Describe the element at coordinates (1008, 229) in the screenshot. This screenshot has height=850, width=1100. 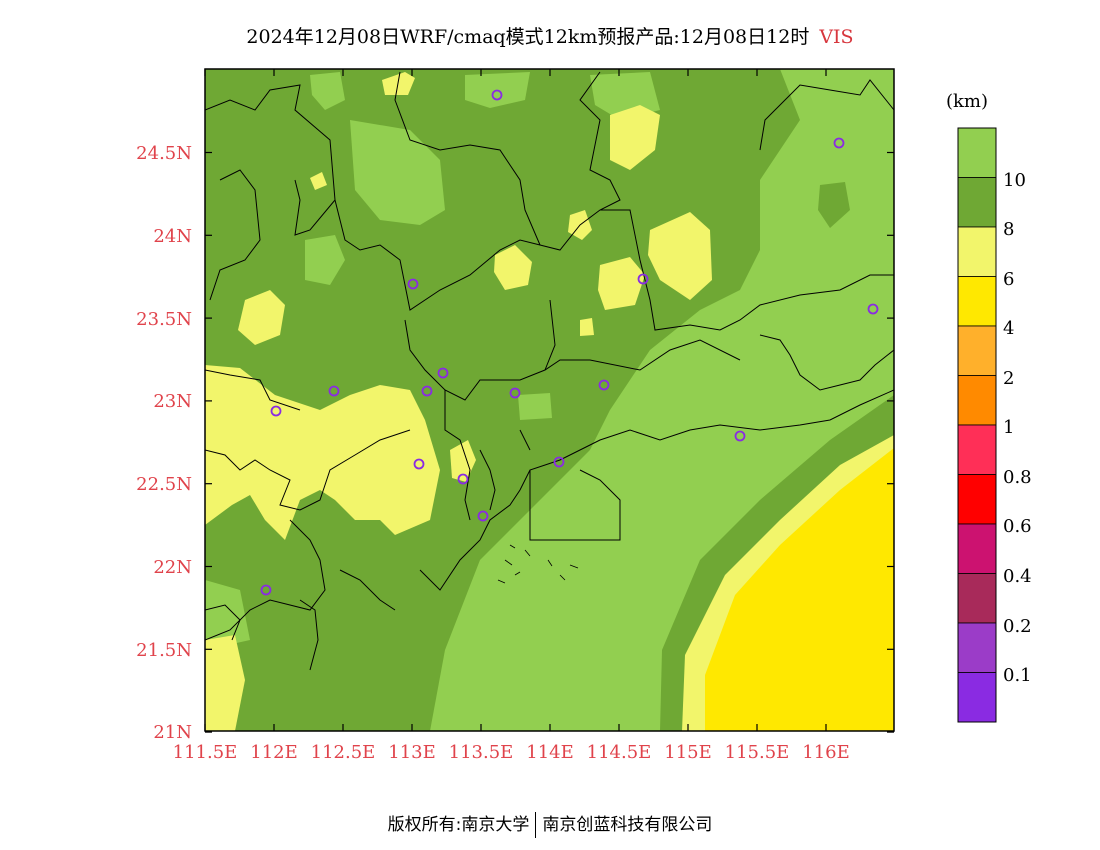
I see `colorbar-label: 8` at that location.